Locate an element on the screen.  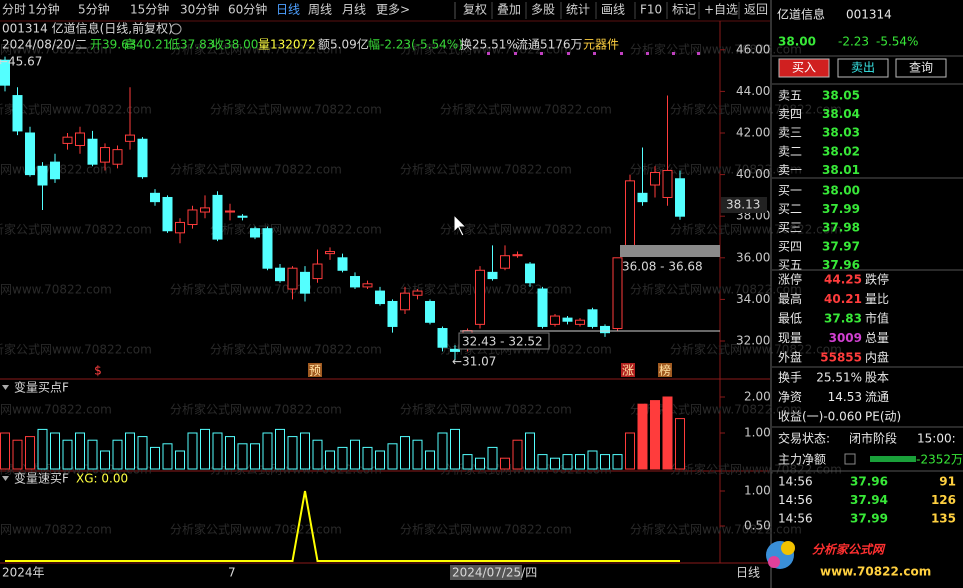
tool-button: +自选 is located at coordinates (721, 10).